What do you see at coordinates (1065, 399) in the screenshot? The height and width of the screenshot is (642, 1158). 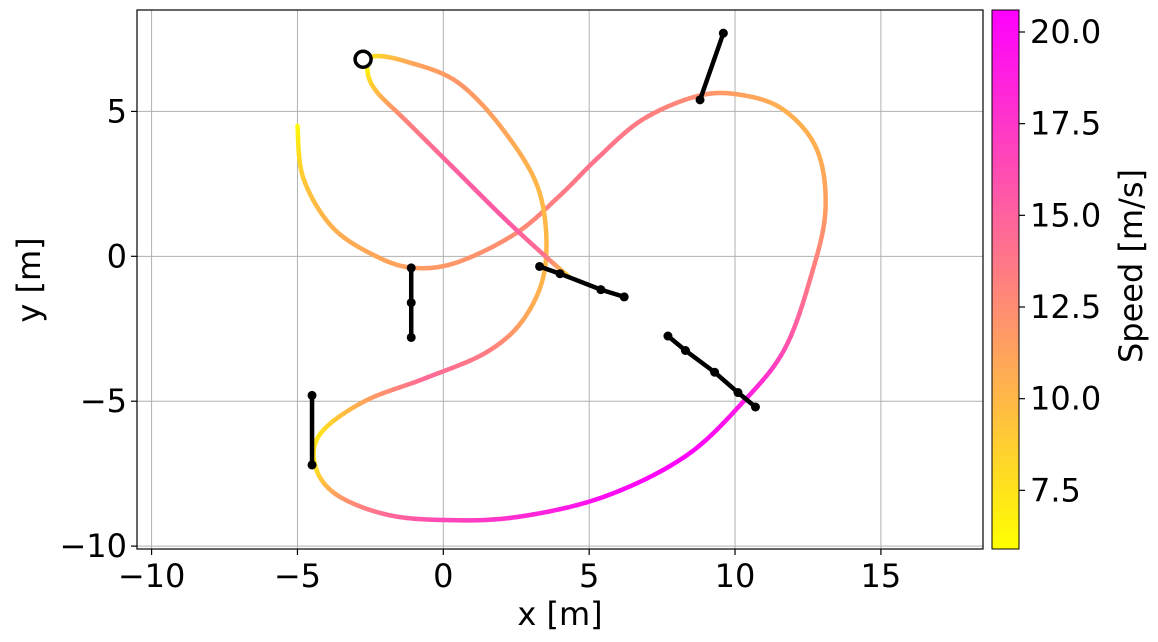 I see `colorbar-tick-label: 10.0` at bounding box center [1065, 399].